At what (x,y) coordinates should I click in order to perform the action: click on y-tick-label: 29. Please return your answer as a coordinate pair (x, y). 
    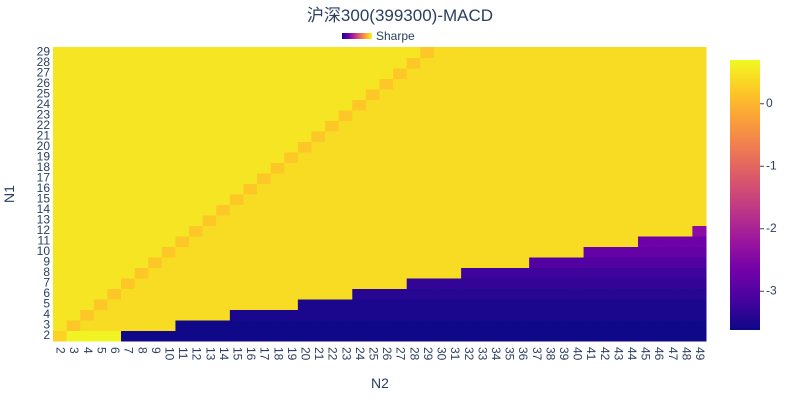
    Looking at the image, I should click on (44, 51).